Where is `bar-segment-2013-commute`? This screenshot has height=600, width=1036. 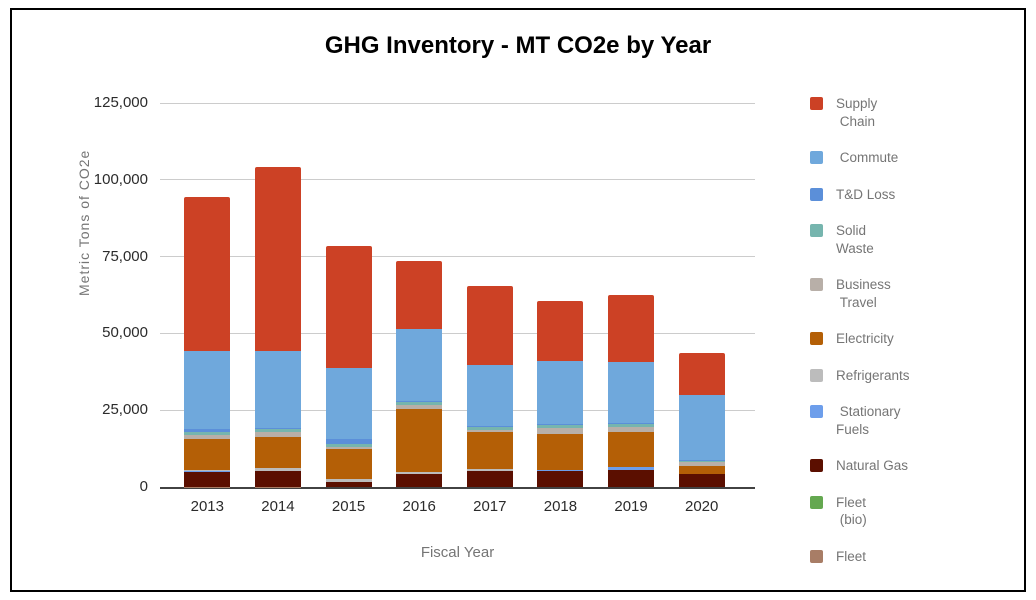 bar-segment-2013-commute is located at coordinates (207, 390).